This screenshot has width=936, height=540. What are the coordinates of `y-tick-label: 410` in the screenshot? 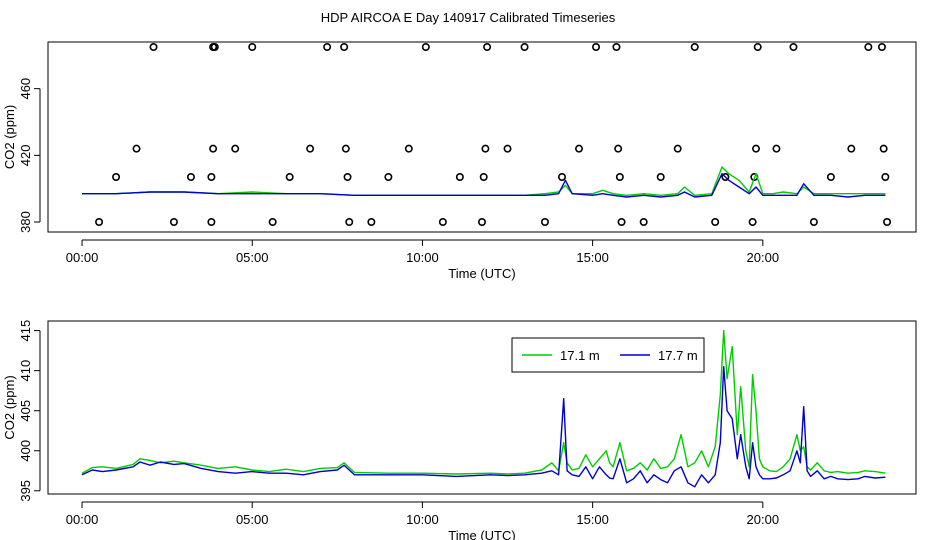 It's located at (25, 371).